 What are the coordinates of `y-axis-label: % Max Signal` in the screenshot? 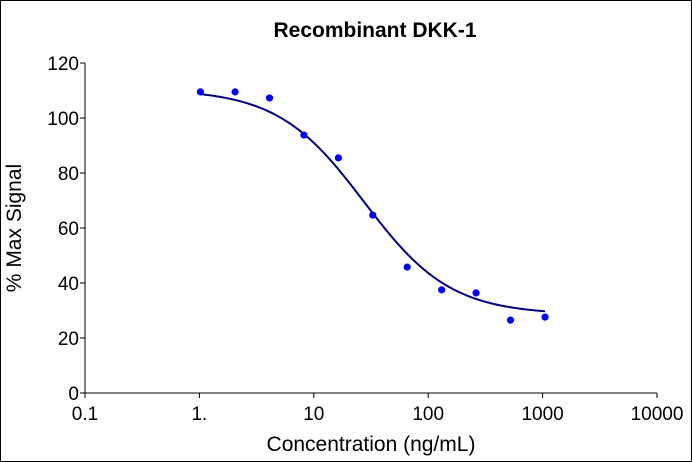 It's located at (14, 228).